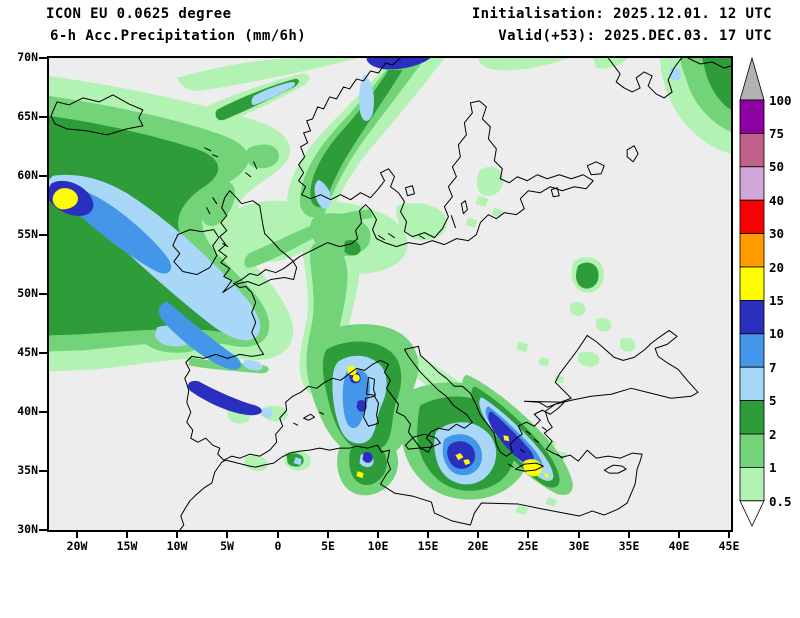  I want to click on lon-label: 25E, so click(528, 546).